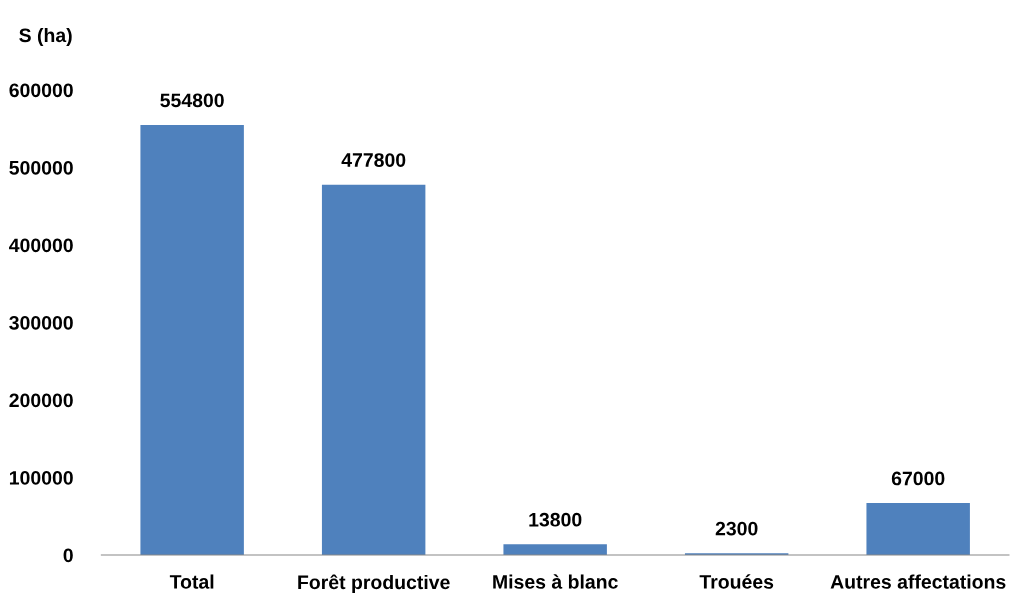 The height and width of the screenshot is (616, 1014). Describe the element at coordinates (918, 581) in the screenshot. I see `x-tick-label: Autres affectations` at that location.